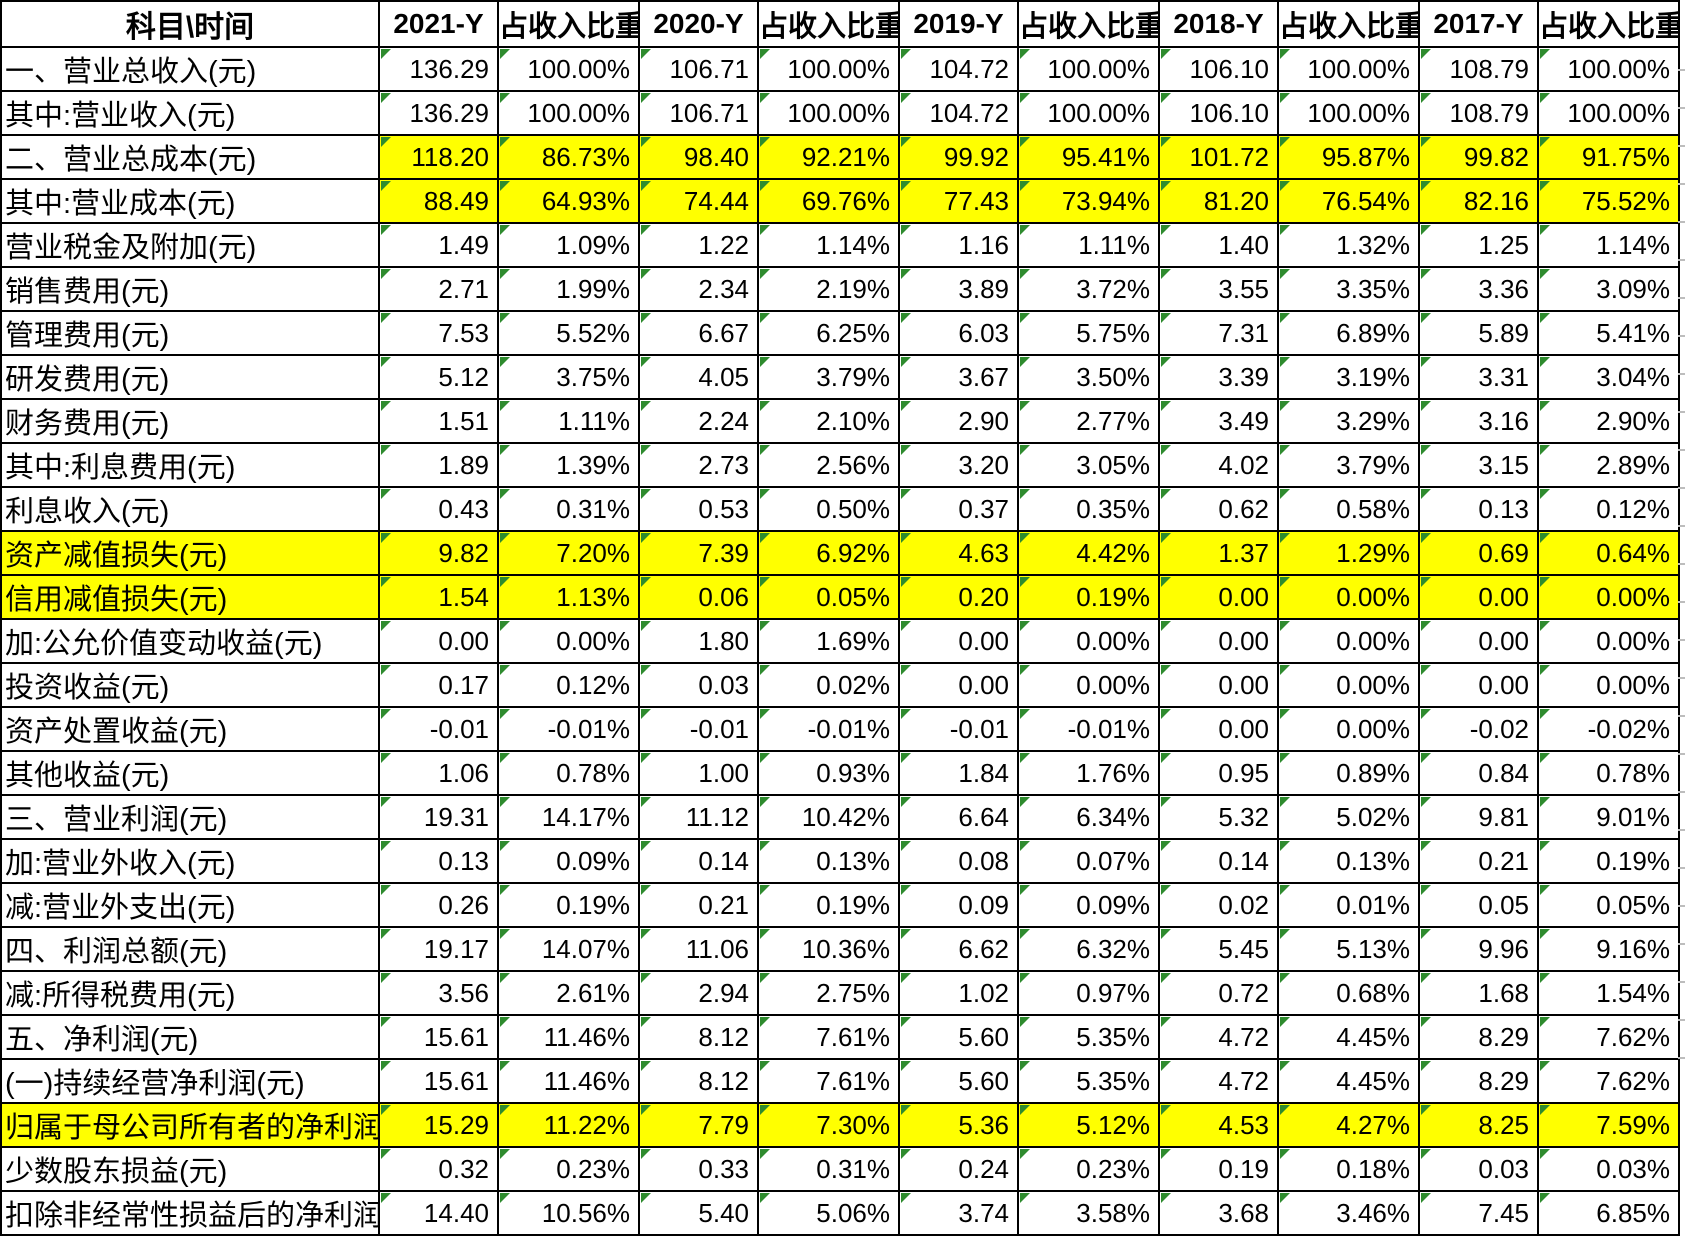  I want to click on percent-cell: 1.11%, so click(568, 421).